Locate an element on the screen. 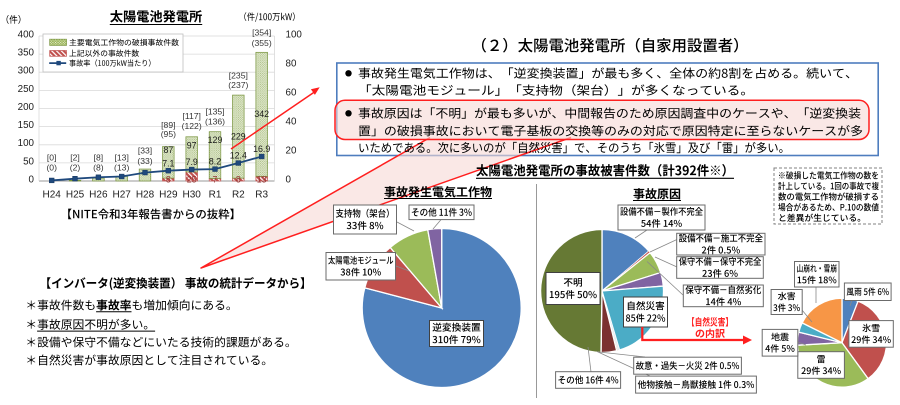 The width and height of the screenshot is (900, 405). svg-text: (13) is located at coordinates (121, 168).